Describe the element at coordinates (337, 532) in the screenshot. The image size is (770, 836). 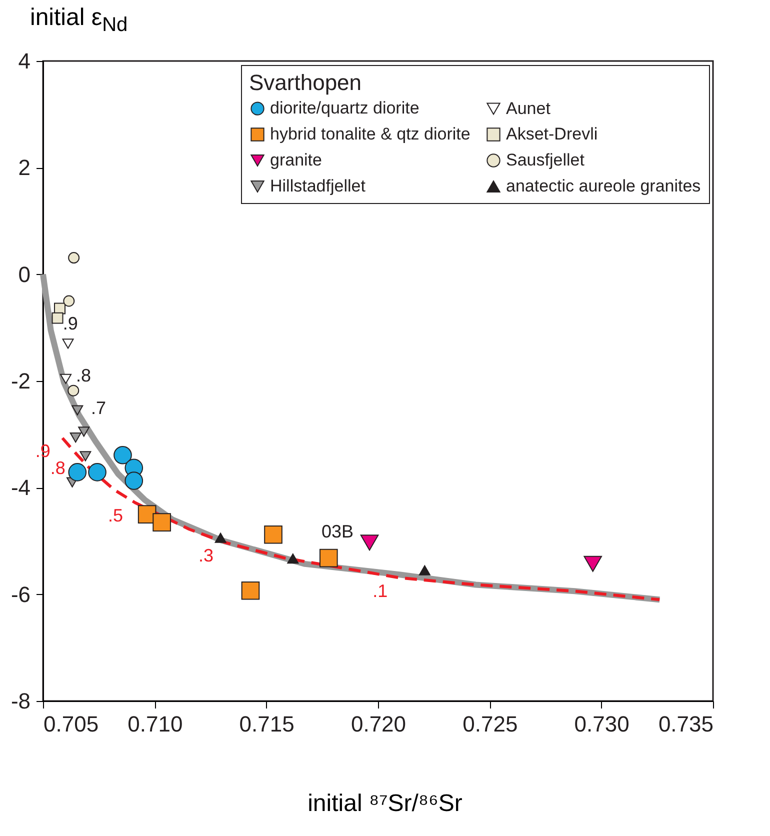
I see `annotation: 03B` at that location.